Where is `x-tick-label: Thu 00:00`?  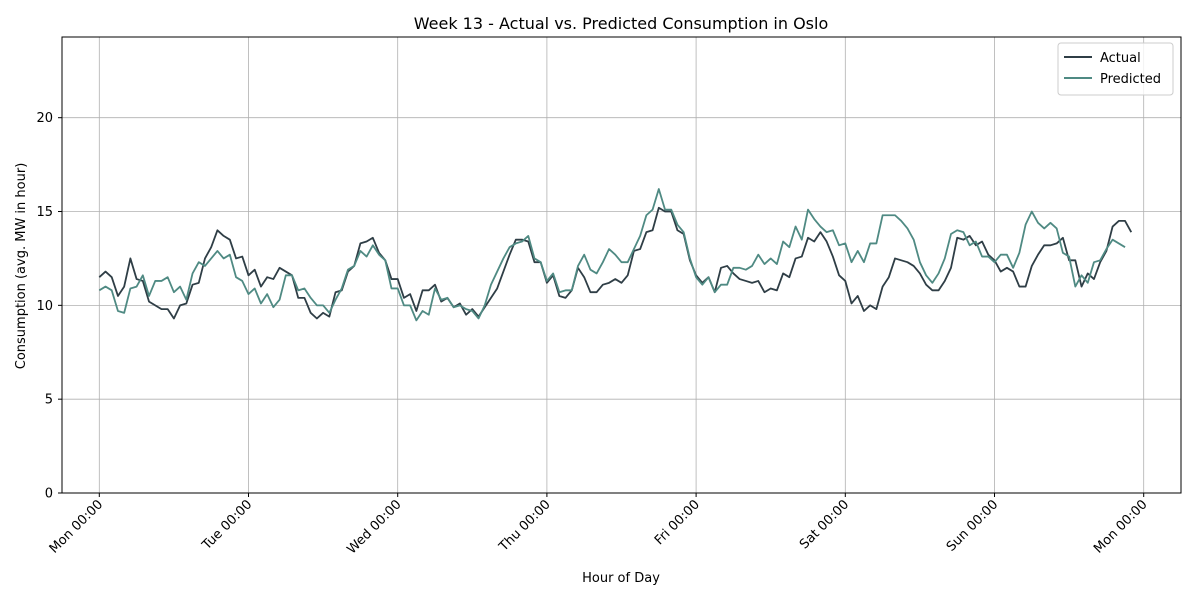 x-tick-label: Thu 00:00 is located at coordinates (525, 526).